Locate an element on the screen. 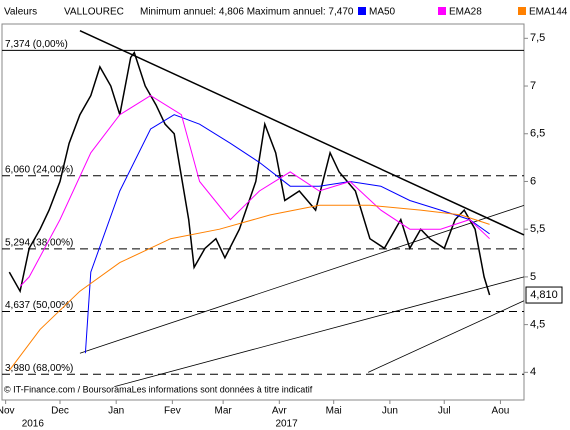  header-title: VALLOUREC is located at coordinates (94, 12).